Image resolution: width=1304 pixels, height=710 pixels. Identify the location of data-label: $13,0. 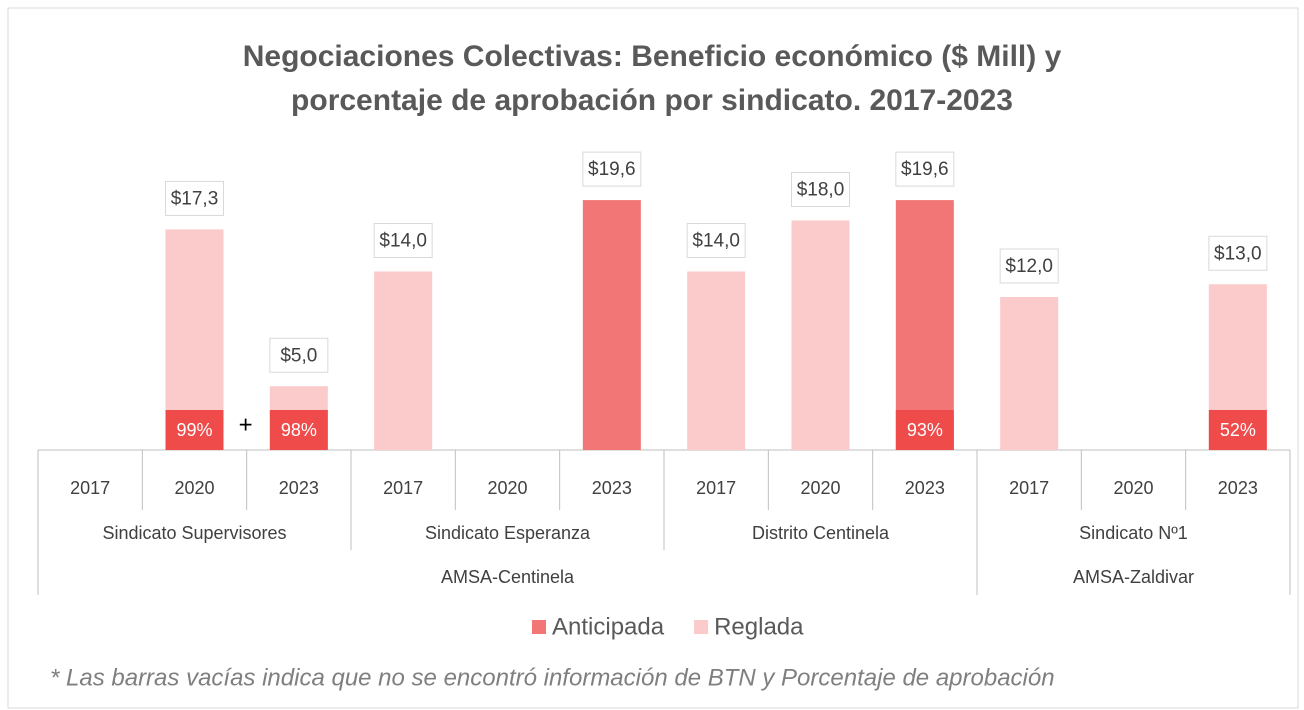
(1238, 253).